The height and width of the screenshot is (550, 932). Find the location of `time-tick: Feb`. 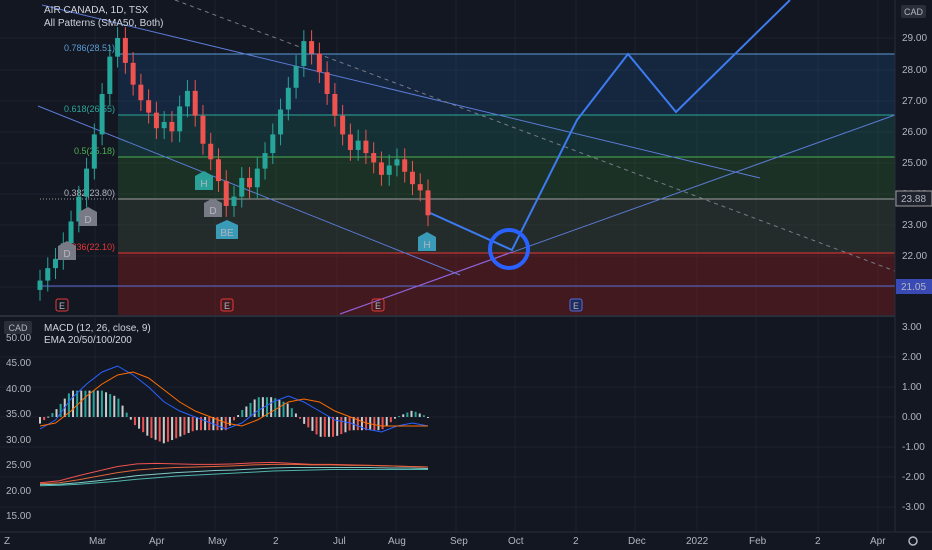

time-tick: Feb is located at coordinates (758, 541).